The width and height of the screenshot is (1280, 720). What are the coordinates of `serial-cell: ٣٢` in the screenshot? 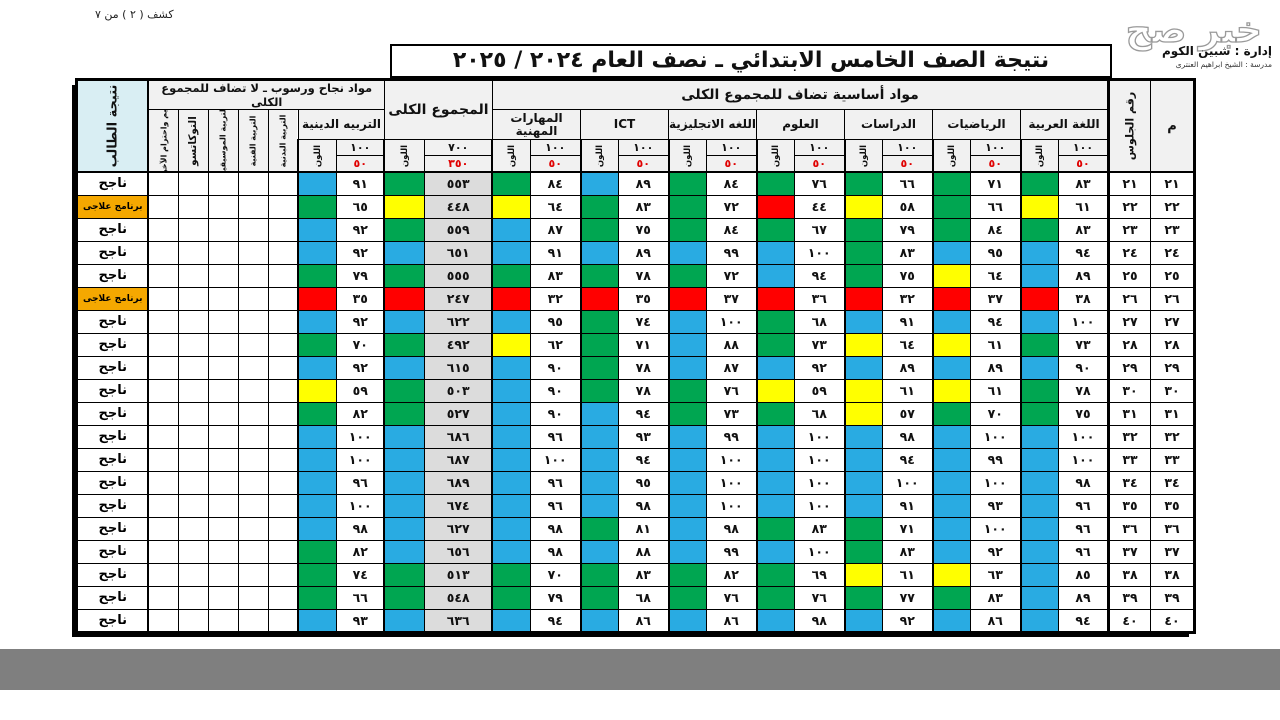 It's located at (1172, 436).